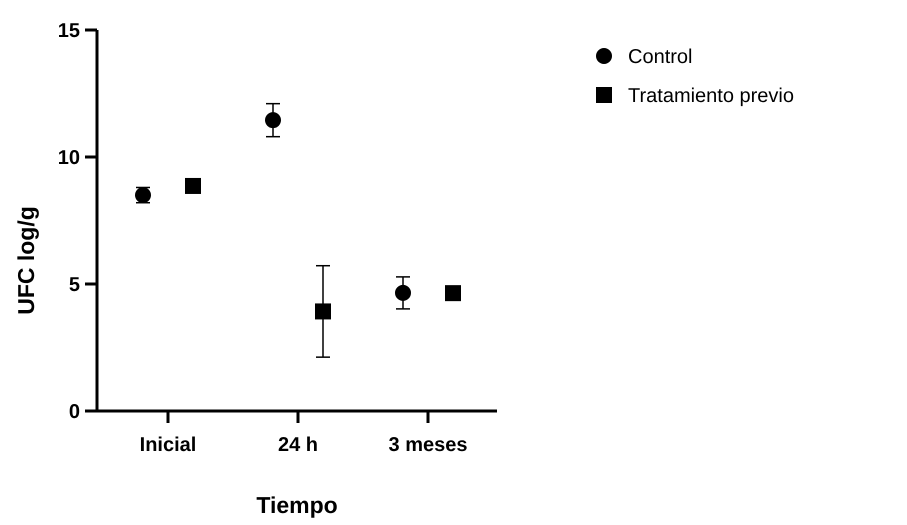 This screenshot has height=525, width=907. I want to click on y-tick-label: 0, so click(74, 412).